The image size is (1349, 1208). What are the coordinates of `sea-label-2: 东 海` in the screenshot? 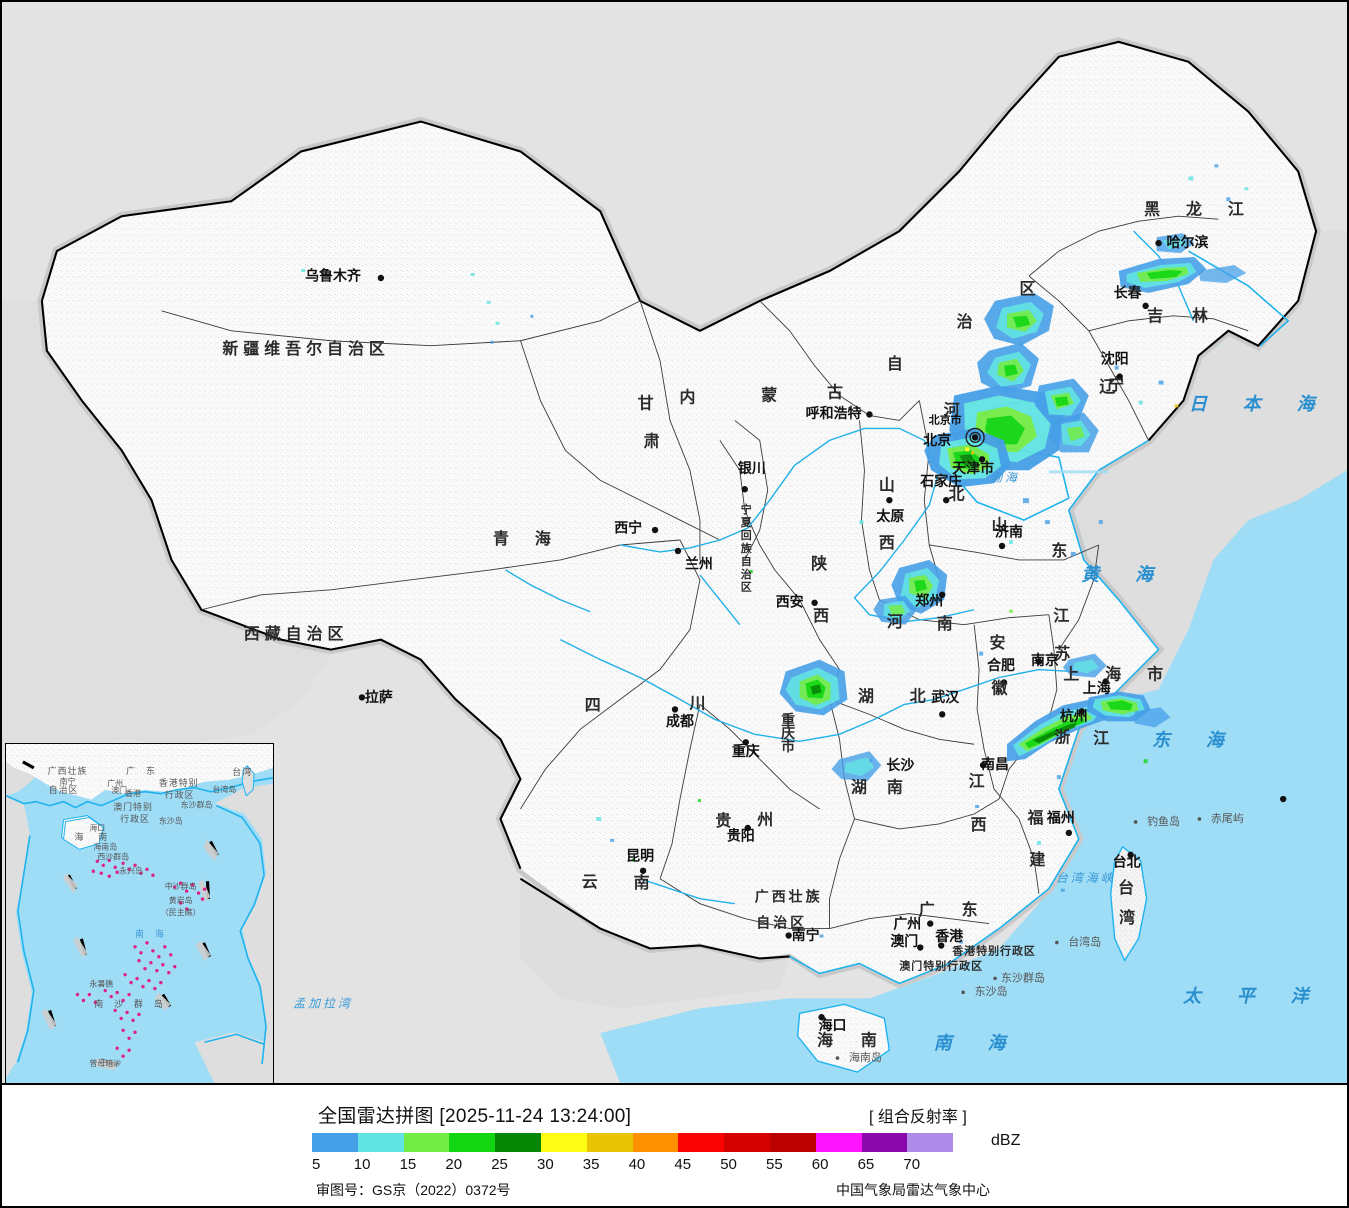 It's located at (1192, 740).